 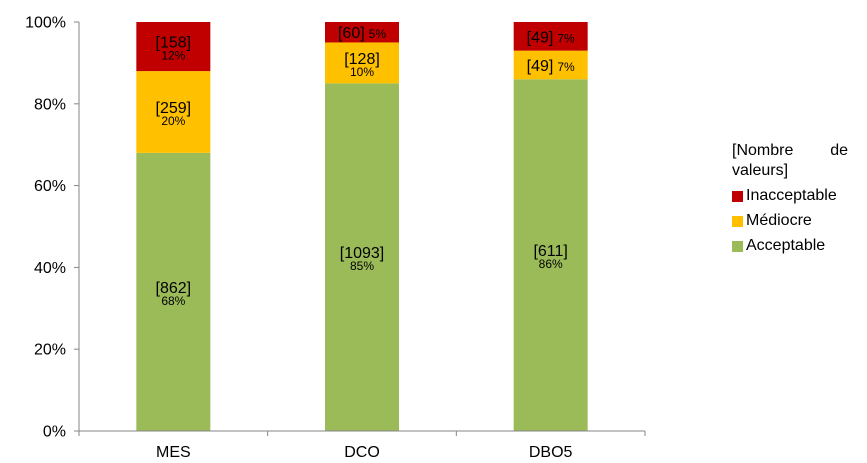 I want to click on legend-swatch-acceptable, so click(x=737, y=246).